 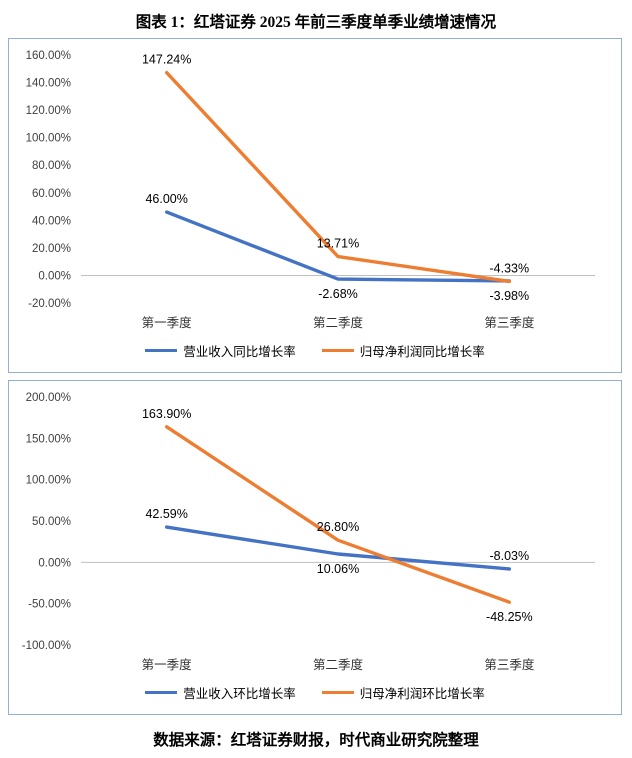 I want to click on data-point-label: 13.71%, so click(x=338, y=244).